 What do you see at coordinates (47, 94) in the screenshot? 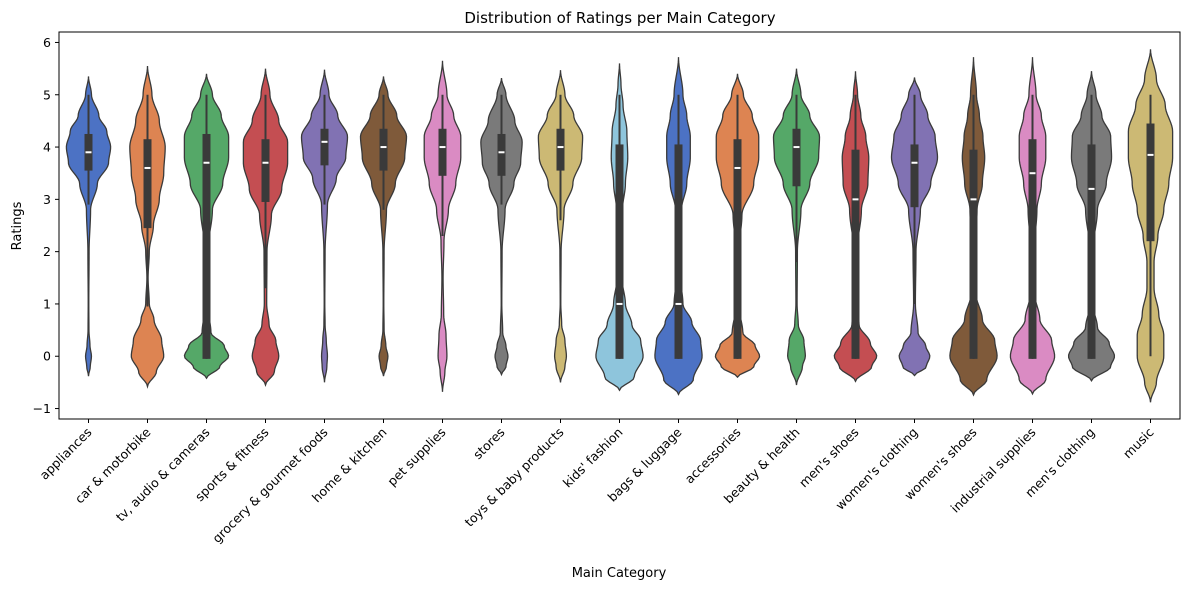
I see `y-tick-label: 5` at bounding box center [47, 94].